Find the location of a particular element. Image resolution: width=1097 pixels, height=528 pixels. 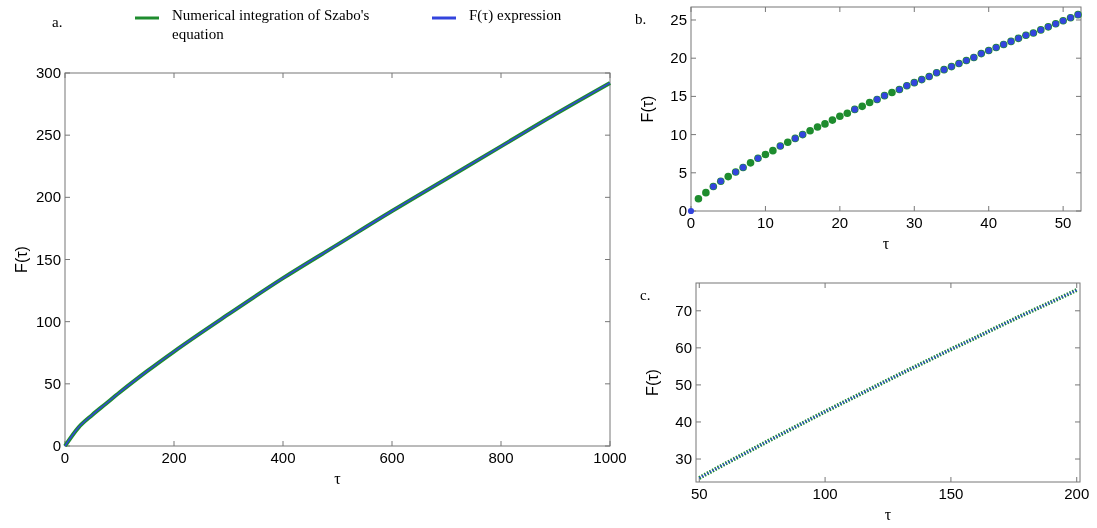

x-tick-label: 400 is located at coordinates (283, 457).